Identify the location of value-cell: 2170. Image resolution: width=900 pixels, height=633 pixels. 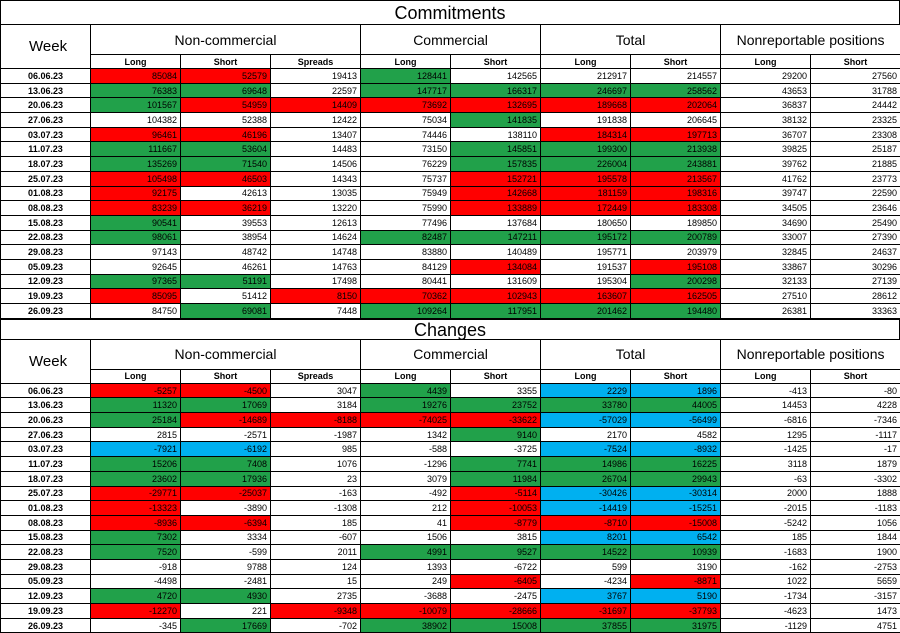
(586, 434).